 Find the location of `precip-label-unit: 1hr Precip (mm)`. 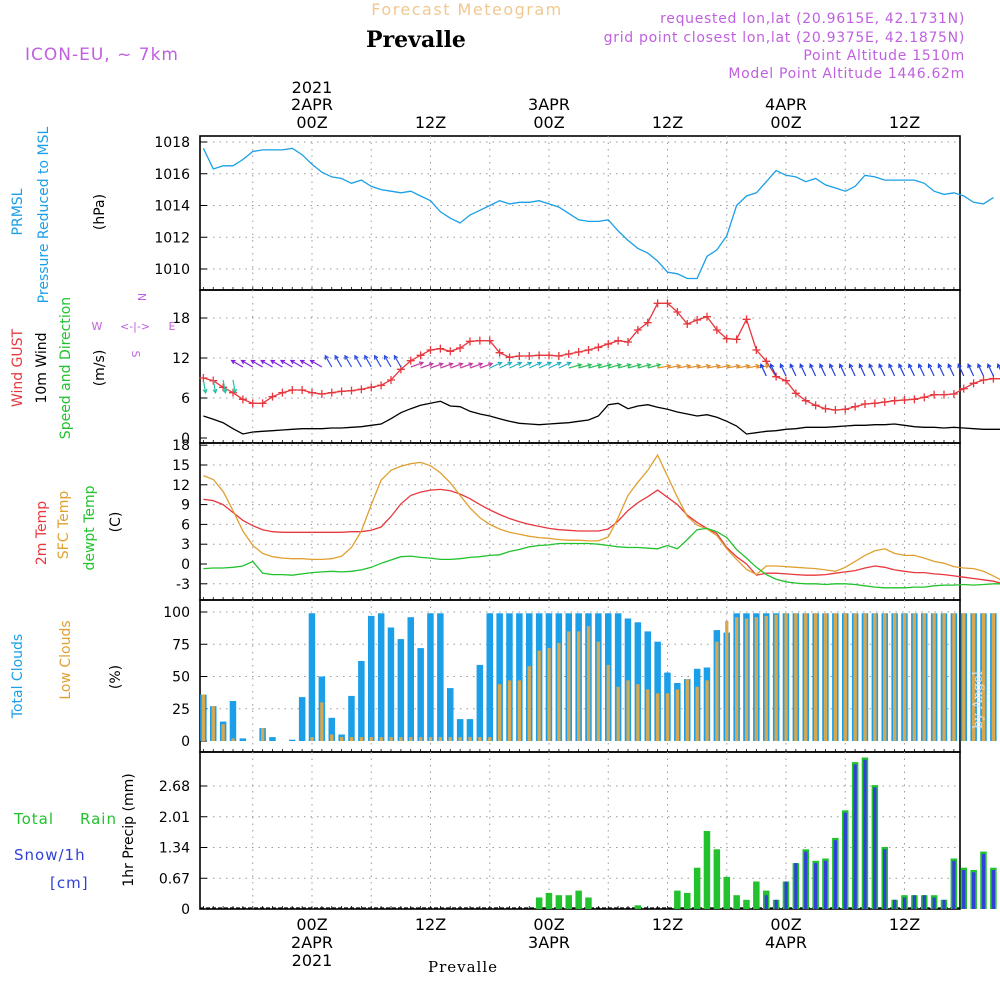

precip-label-unit: 1hr Precip (mm) is located at coordinates (129, 829).